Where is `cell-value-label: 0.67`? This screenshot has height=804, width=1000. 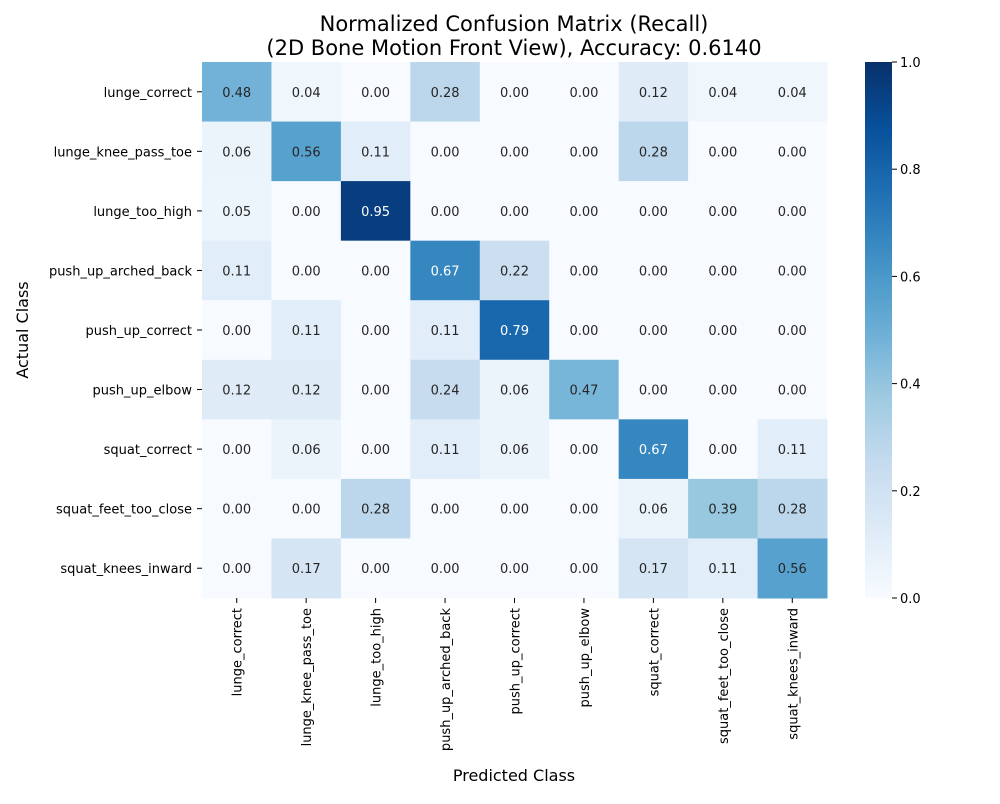
cell-value-label: 0.67 is located at coordinates (445, 271).